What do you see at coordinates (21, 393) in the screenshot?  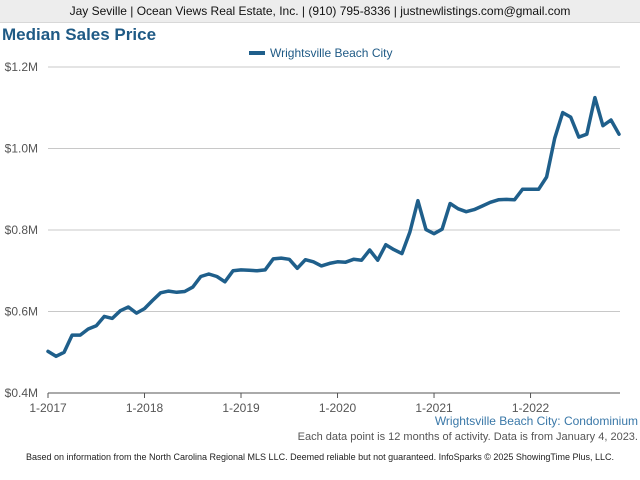 I see `y-tick-label: $0.4M` at bounding box center [21, 393].